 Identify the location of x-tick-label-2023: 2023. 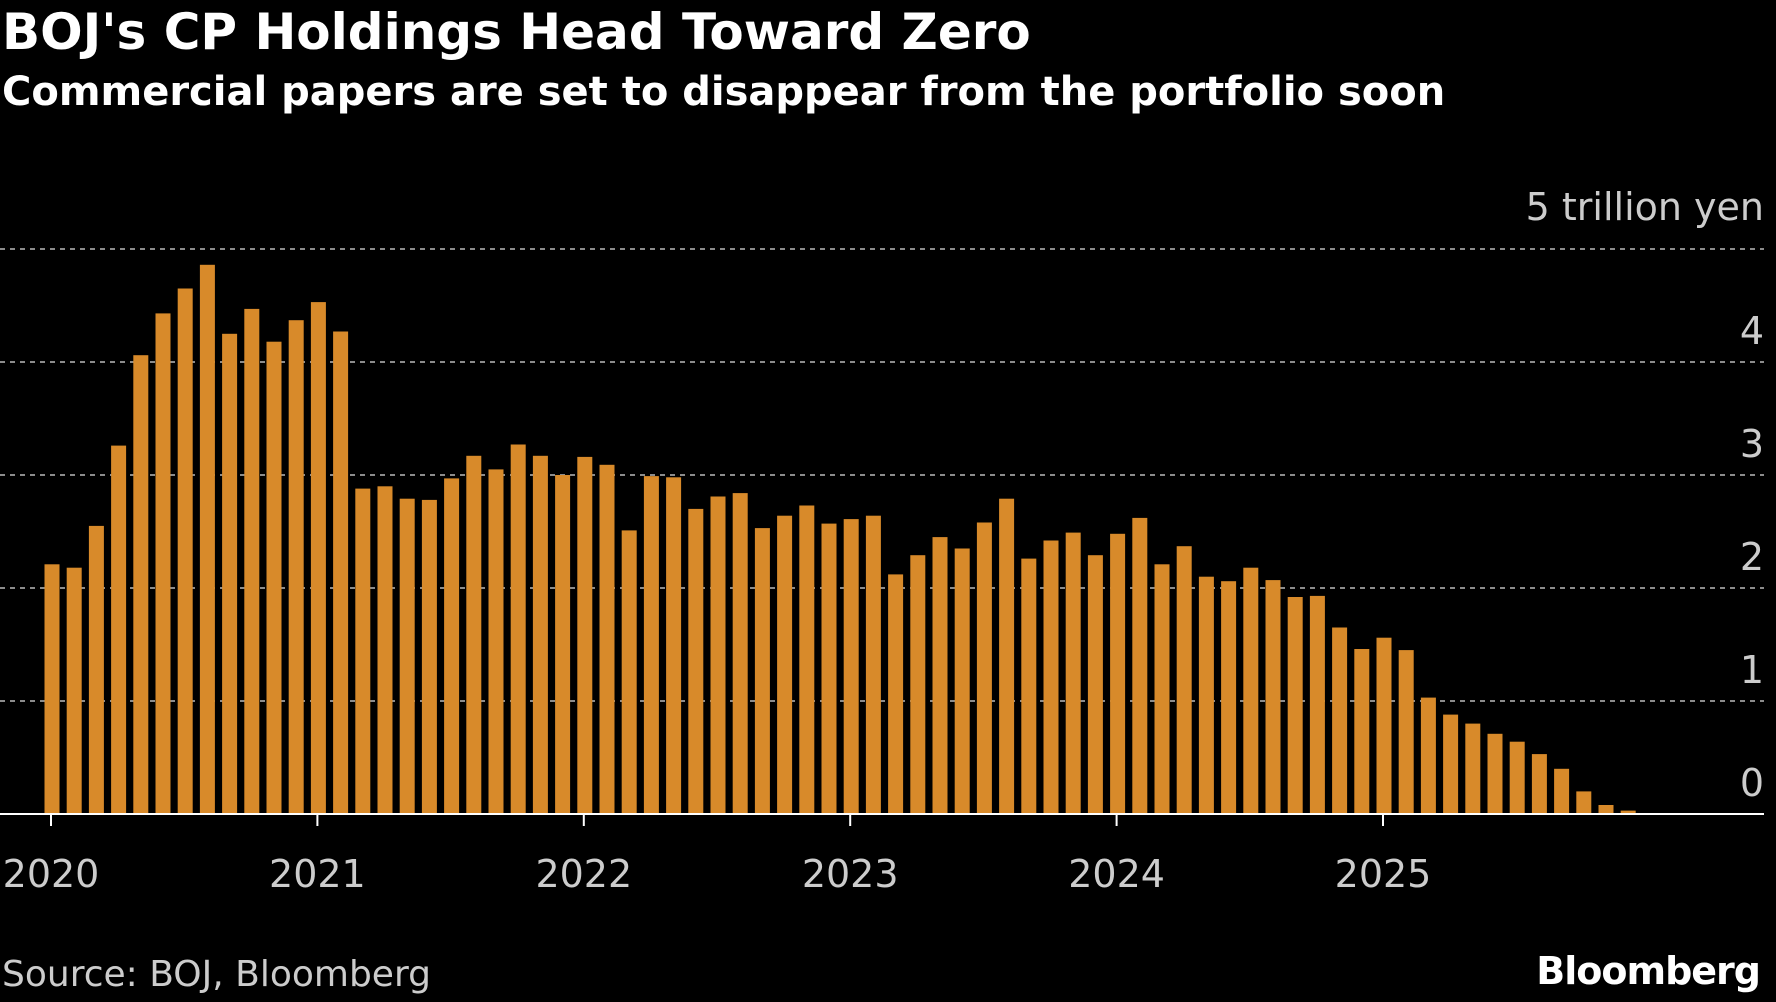
(850, 874).